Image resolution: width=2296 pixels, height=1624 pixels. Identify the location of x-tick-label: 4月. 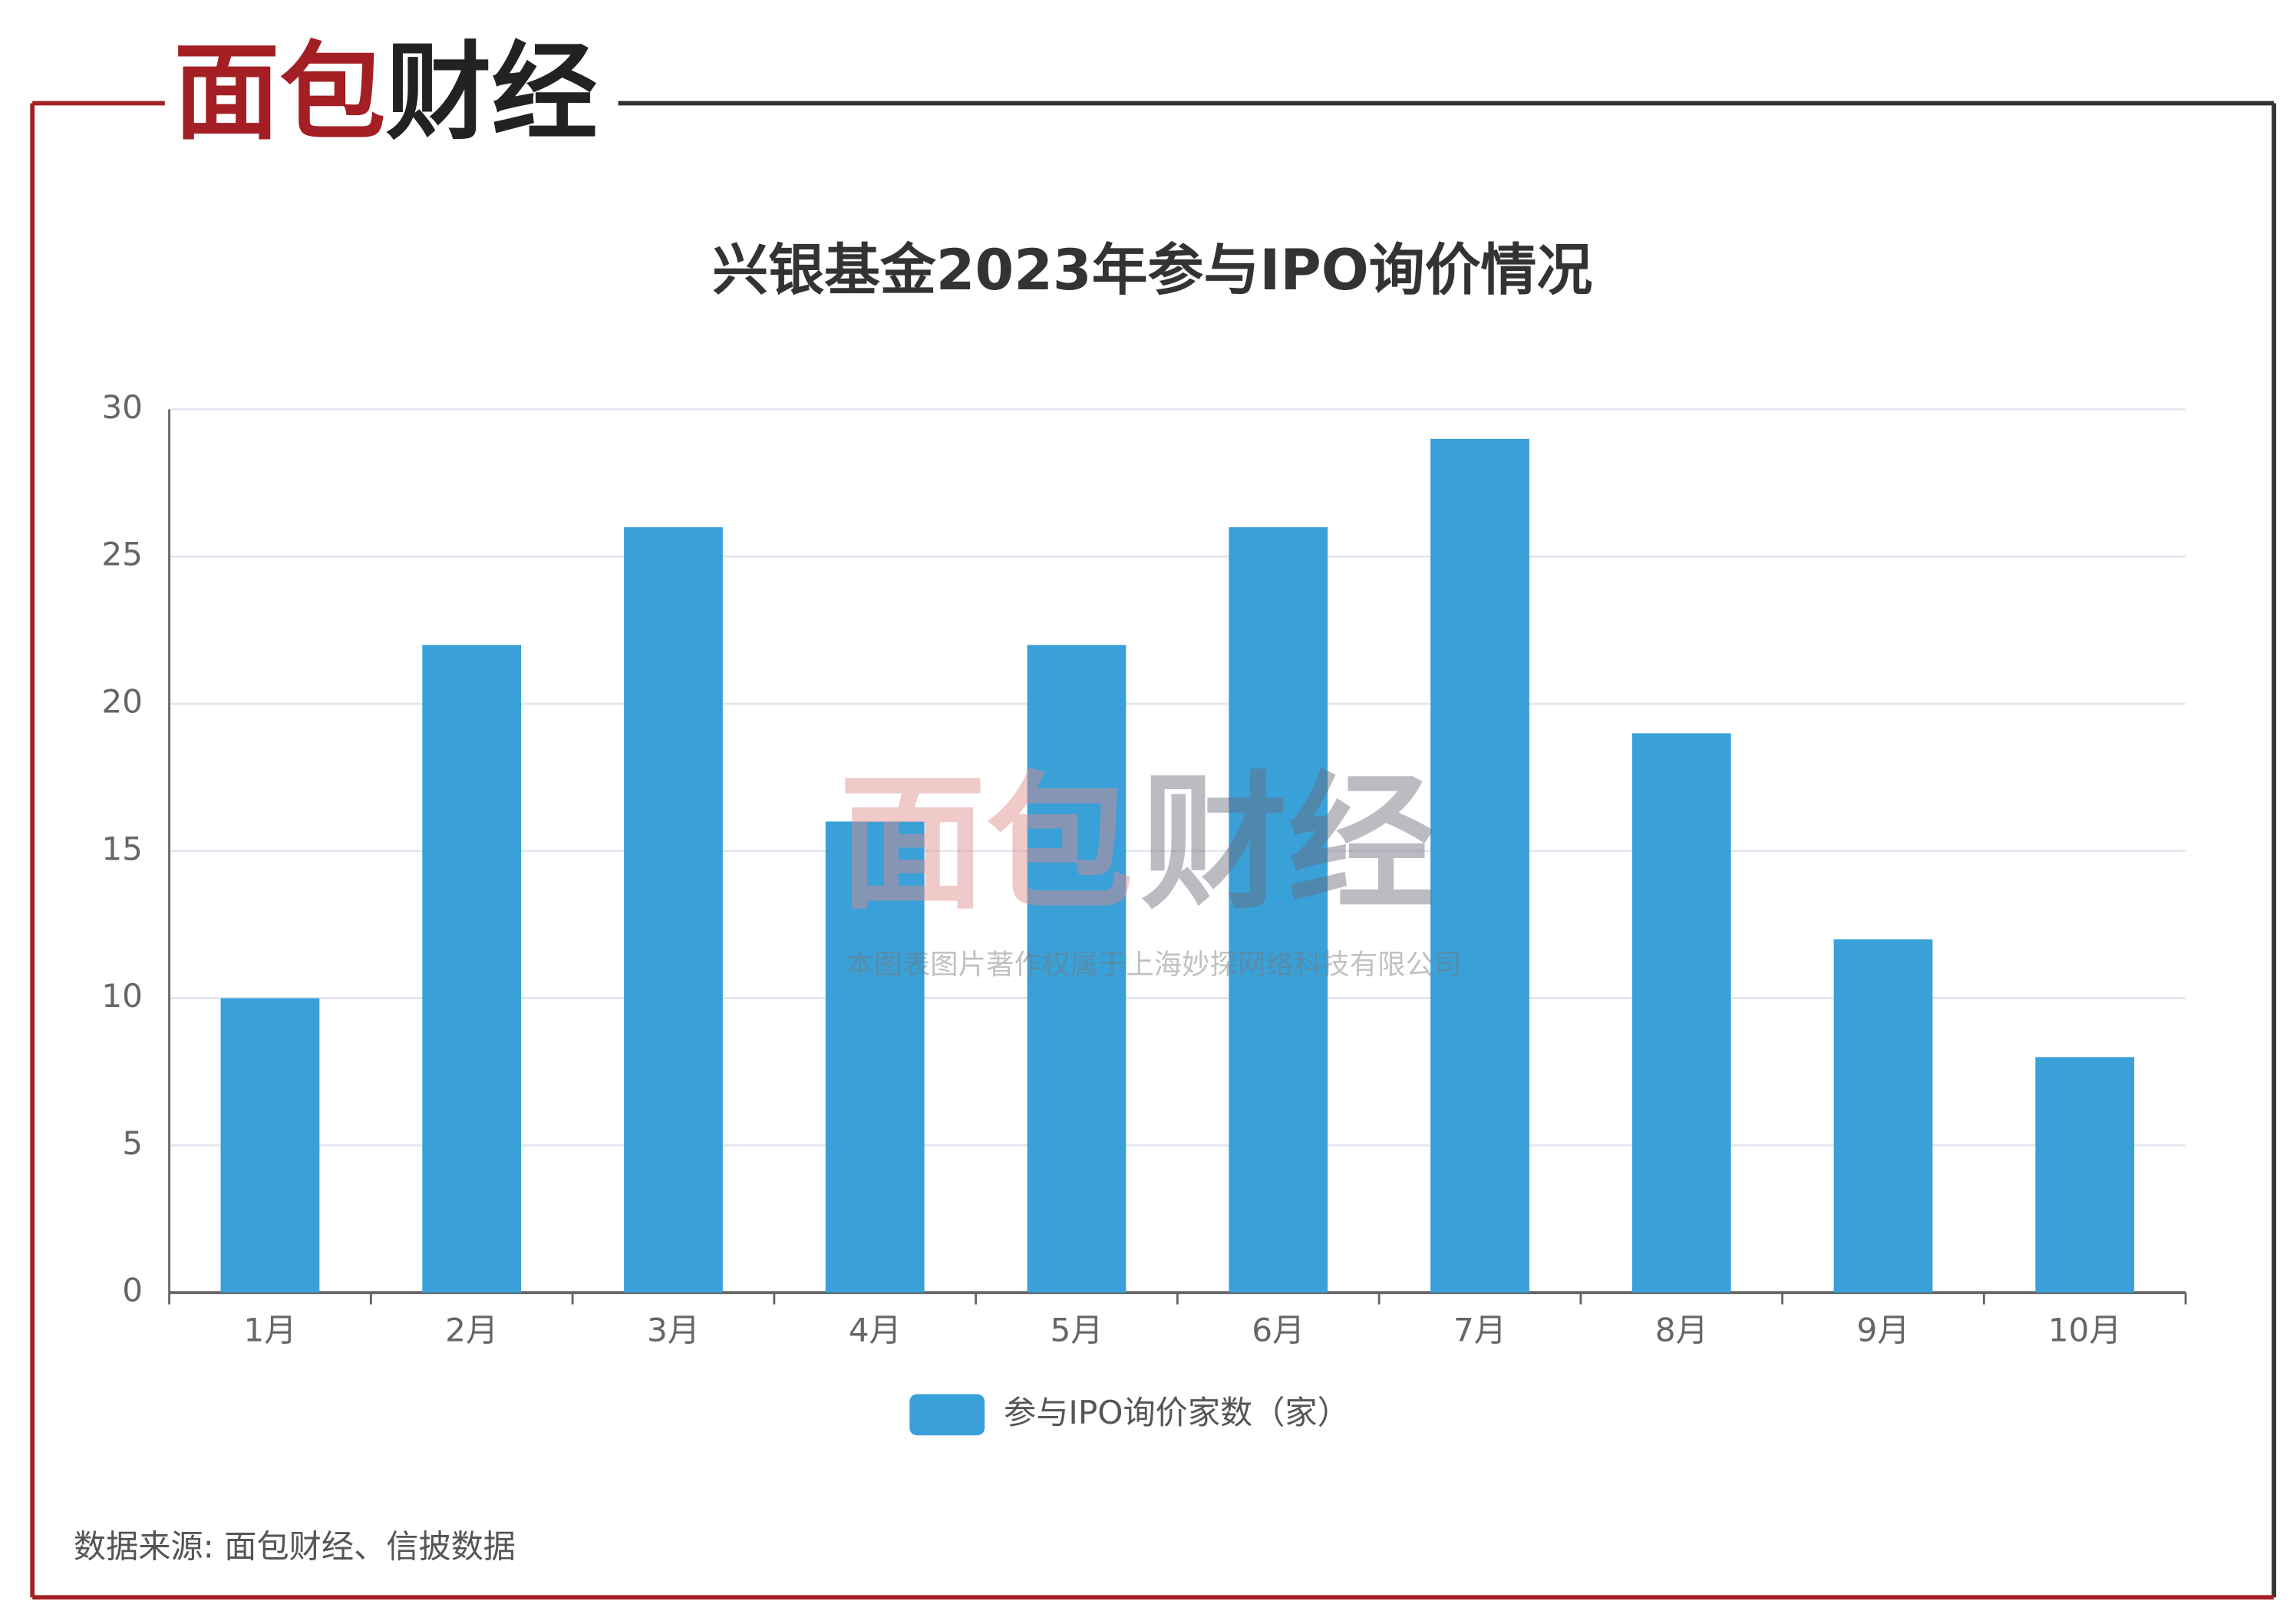
(875, 1329).